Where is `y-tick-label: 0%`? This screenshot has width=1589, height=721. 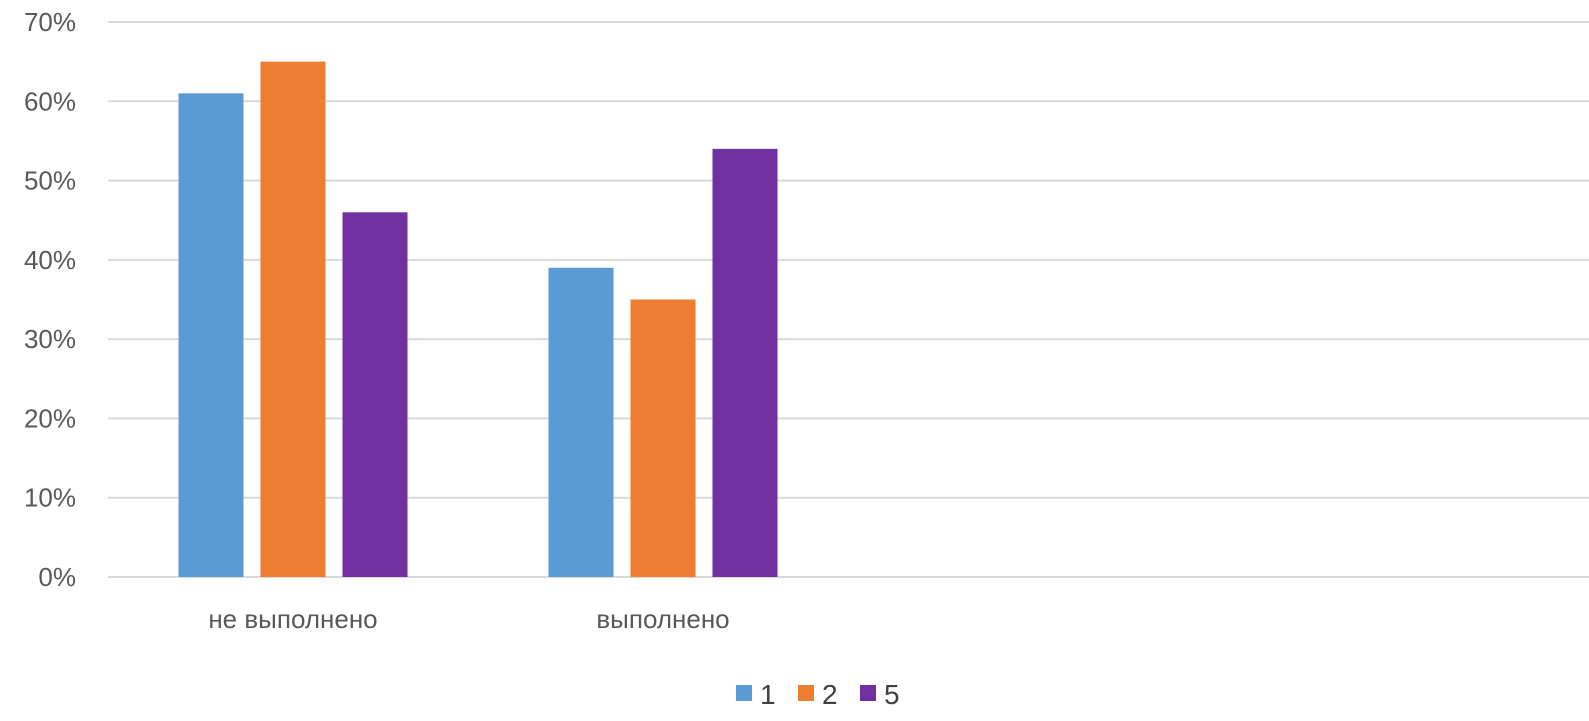 y-tick-label: 0% is located at coordinates (57, 577).